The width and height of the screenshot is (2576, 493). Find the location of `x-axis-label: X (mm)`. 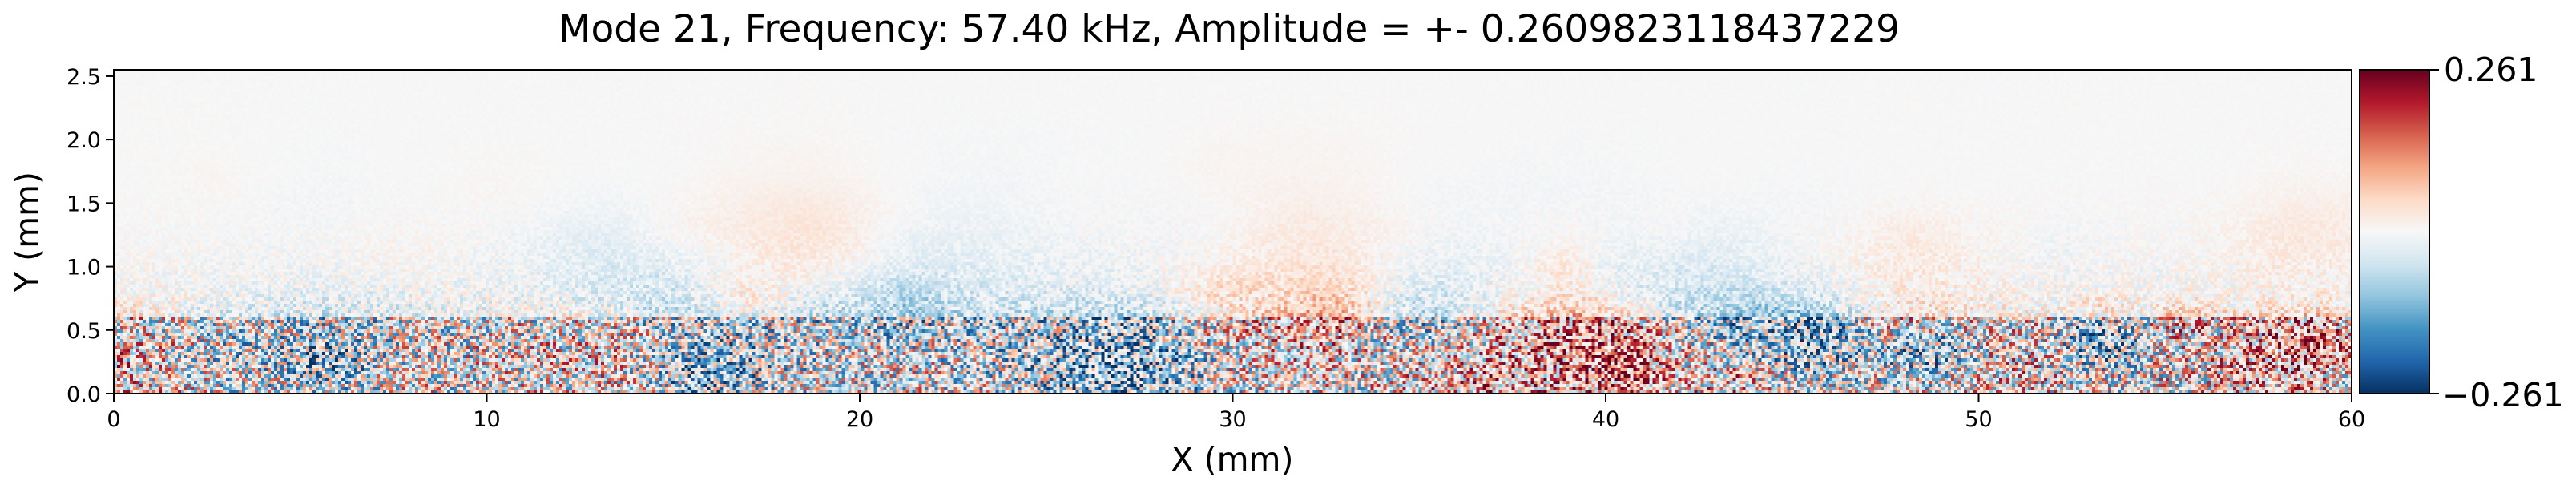

x-axis-label: X (mm) is located at coordinates (1232, 460).